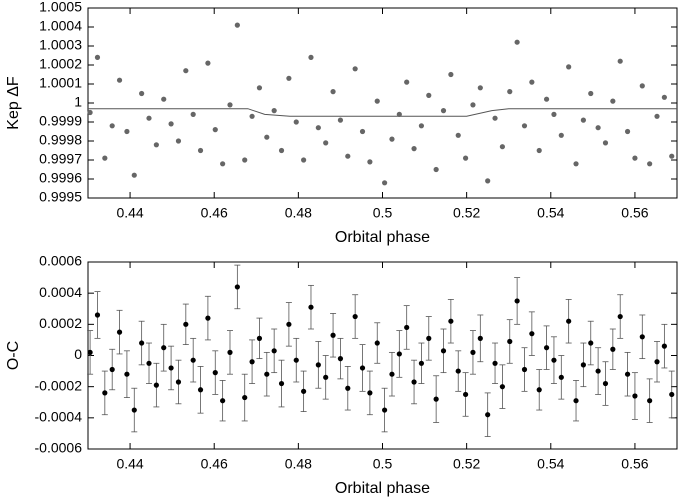  What do you see at coordinates (13, 355) in the screenshot?
I see `y-axis-label: O-C` at bounding box center [13, 355].